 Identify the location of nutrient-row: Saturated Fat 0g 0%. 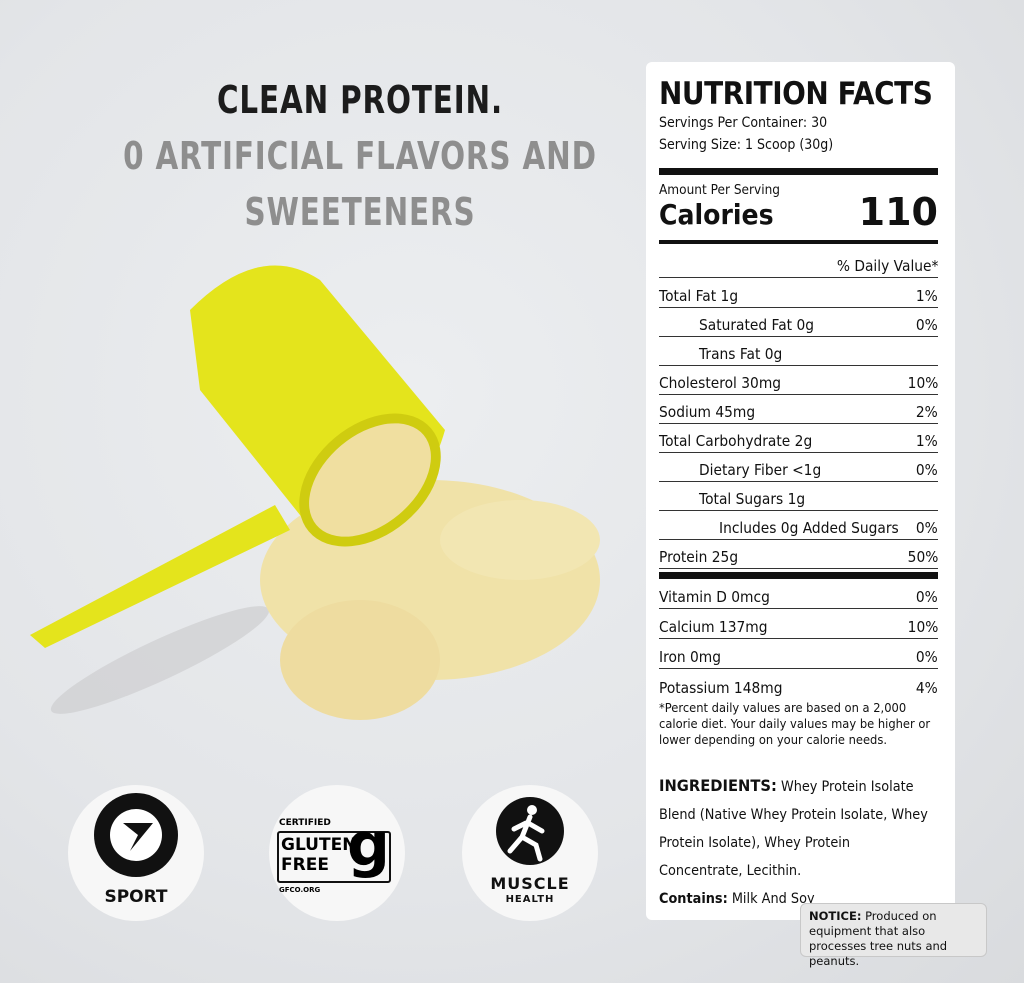
(798, 322).